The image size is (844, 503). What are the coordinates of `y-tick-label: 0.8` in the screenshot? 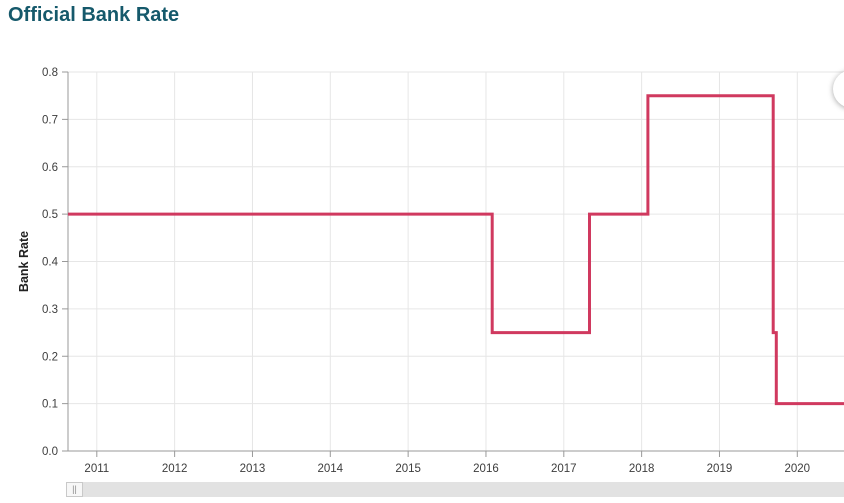 It's located at (50, 73).